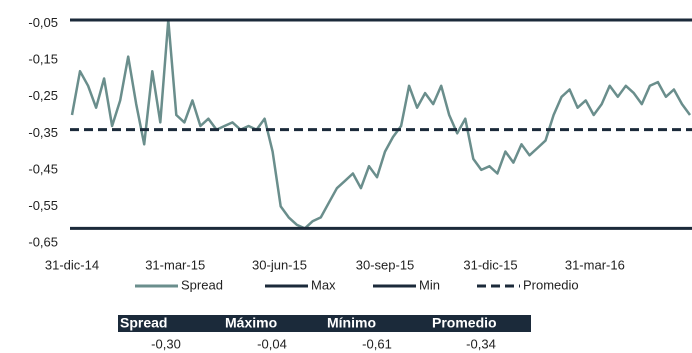 The height and width of the screenshot is (353, 692). I want to click on table-cell: -0,34, so click(481, 343).